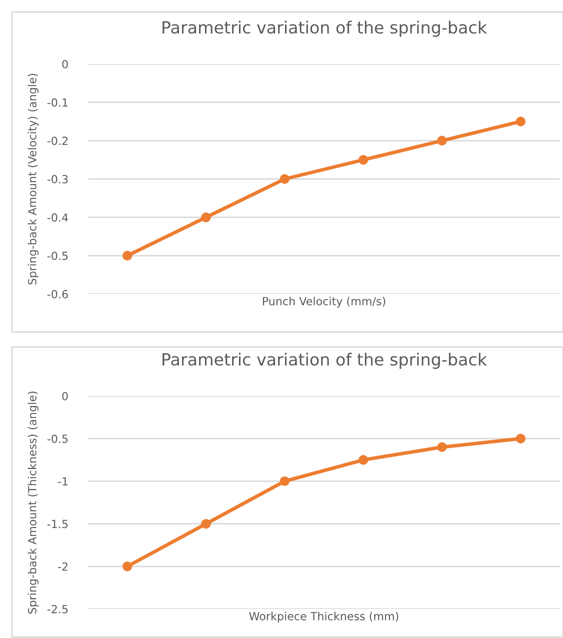 This screenshot has height=638, width=563. I want to click on y-tick-label: -2.5, so click(57, 609).